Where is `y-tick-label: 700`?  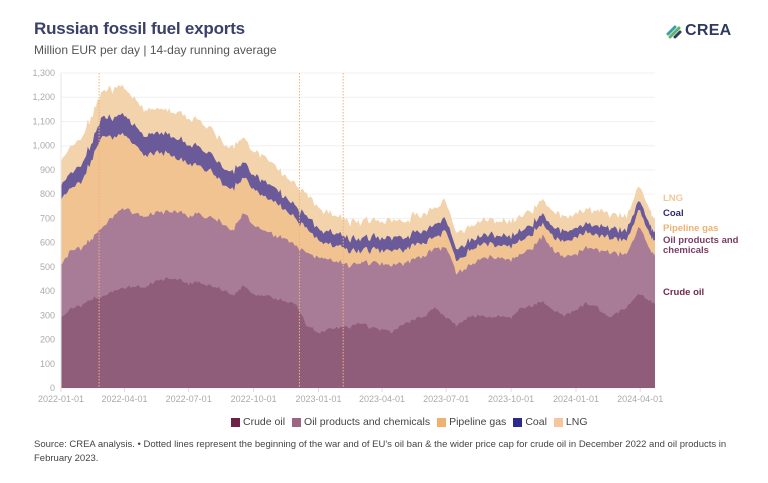 y-tick-label: 700 is located at coordinates (47, 218).